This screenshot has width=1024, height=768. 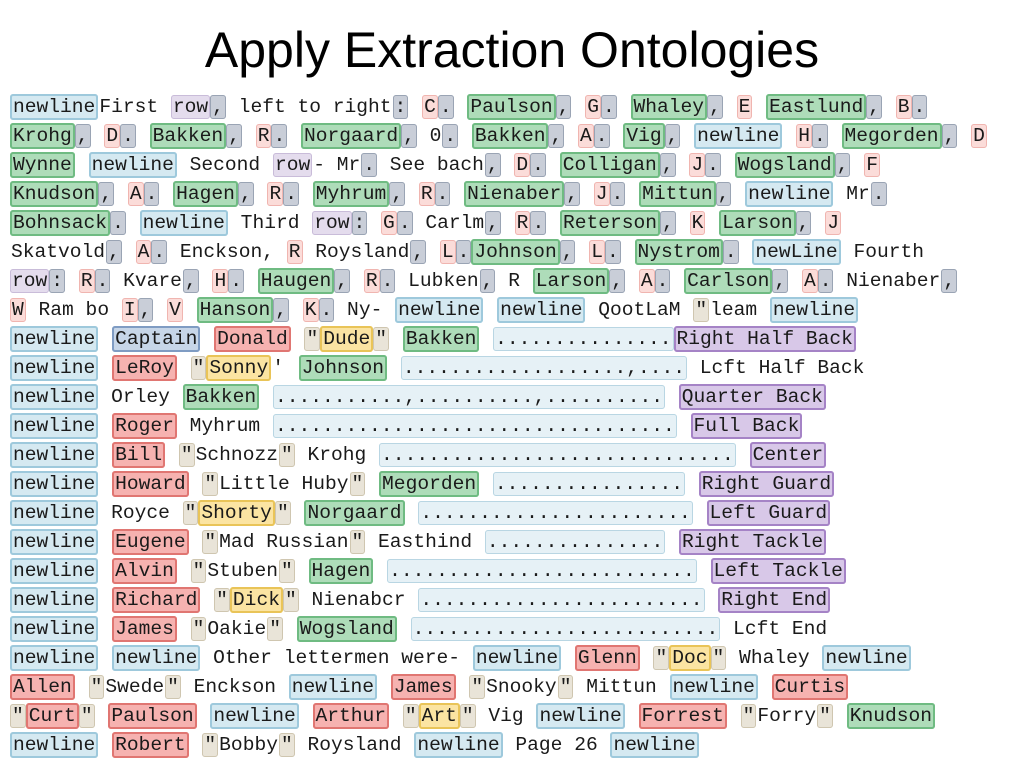 I want to click on plain-token: Enckson, so click(x=234, y=687).